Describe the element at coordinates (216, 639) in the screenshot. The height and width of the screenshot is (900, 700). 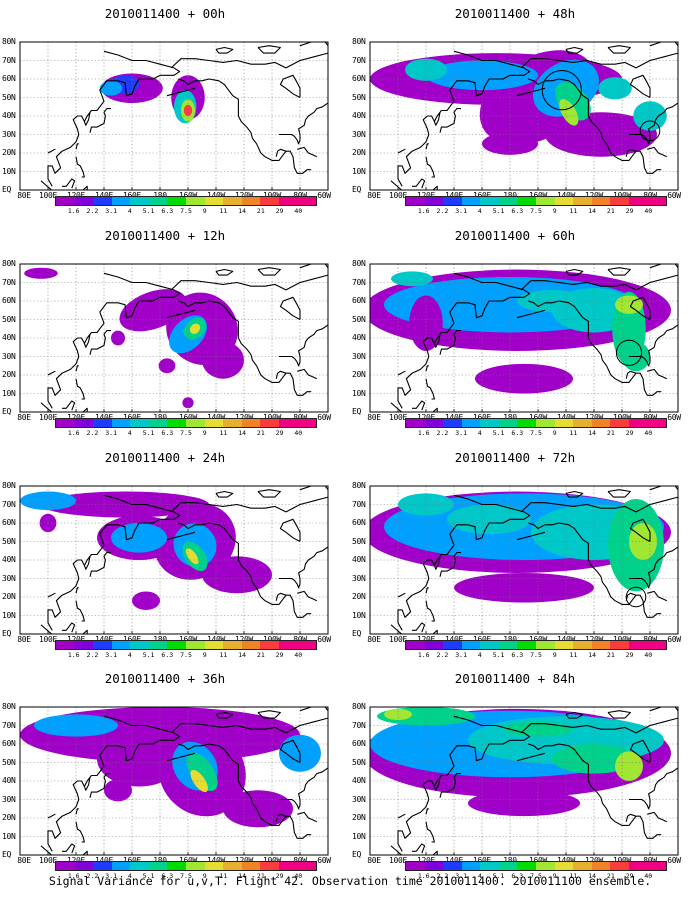
I see `lon-tick-label: 140W` at that location.